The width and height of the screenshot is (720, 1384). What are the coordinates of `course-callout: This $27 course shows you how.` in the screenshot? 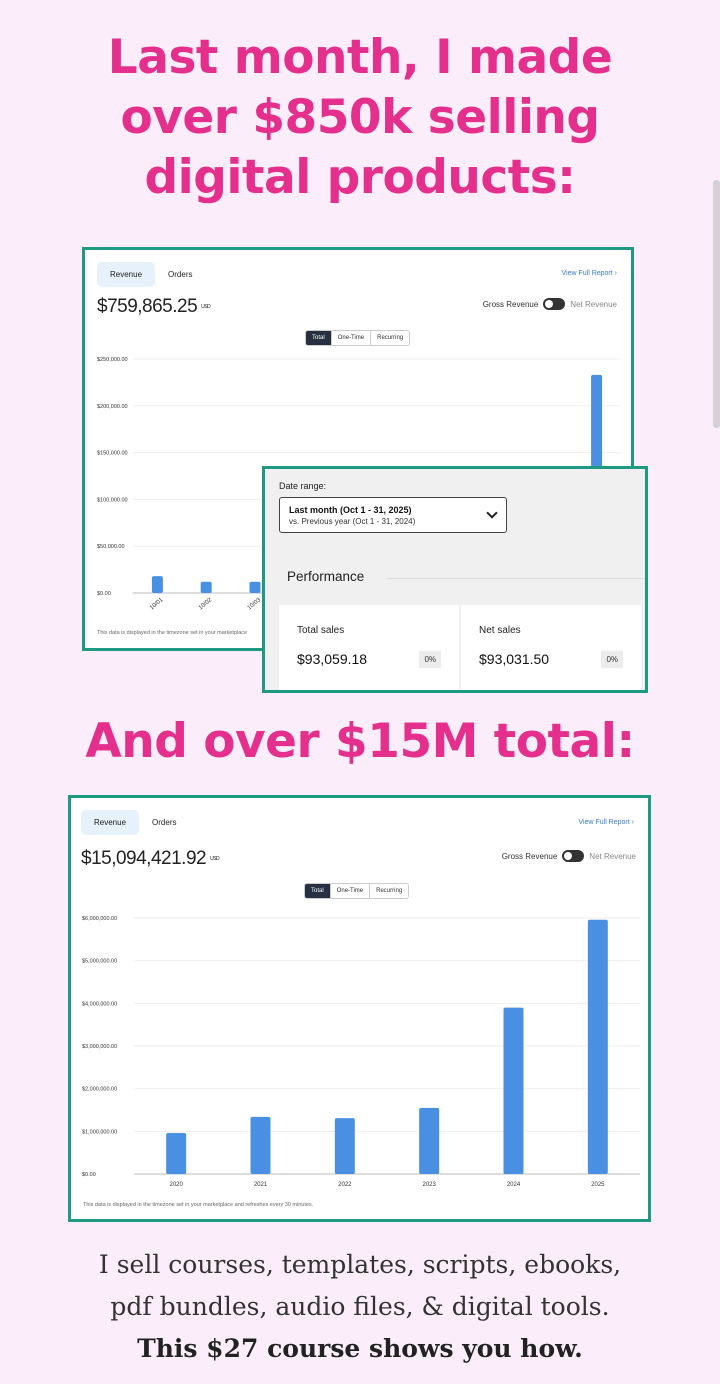 It's located at (360, 1348).